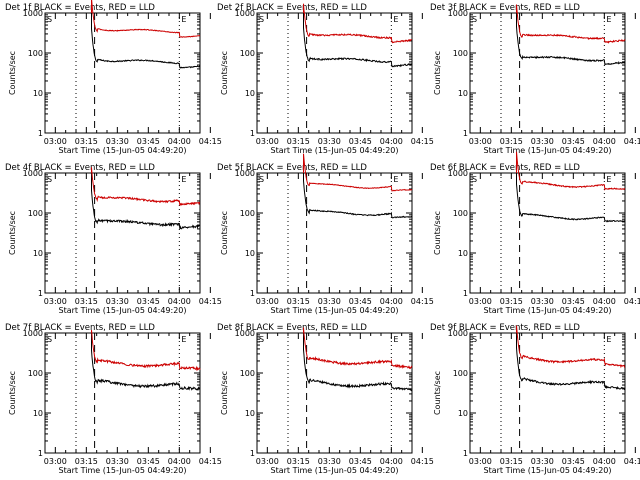 This screenshot has height=480, width=640. Describe the element at coordinates (80, 8) in the screenshot. I see `panel-title: Det 1f BLACK = Events, RED = LLD` at that location.